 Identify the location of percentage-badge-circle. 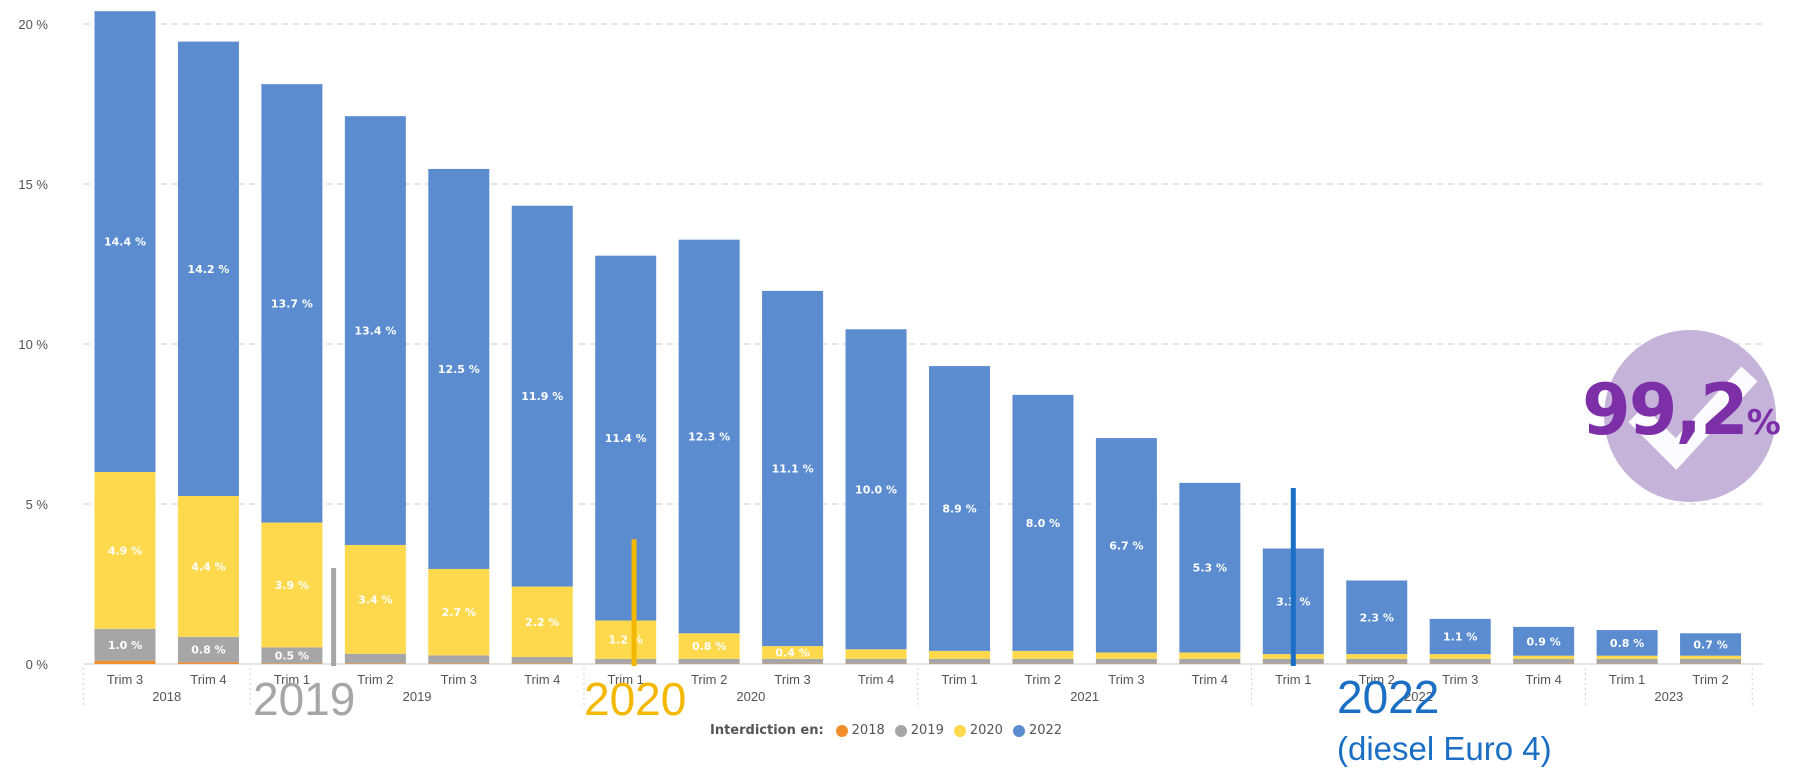
(1690, 416).